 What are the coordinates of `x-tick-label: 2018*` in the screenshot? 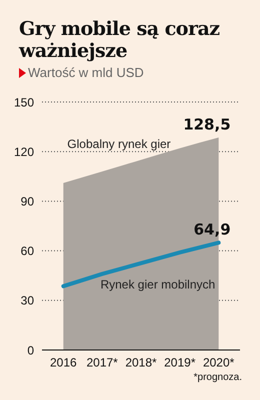 It's located at (141, 363).